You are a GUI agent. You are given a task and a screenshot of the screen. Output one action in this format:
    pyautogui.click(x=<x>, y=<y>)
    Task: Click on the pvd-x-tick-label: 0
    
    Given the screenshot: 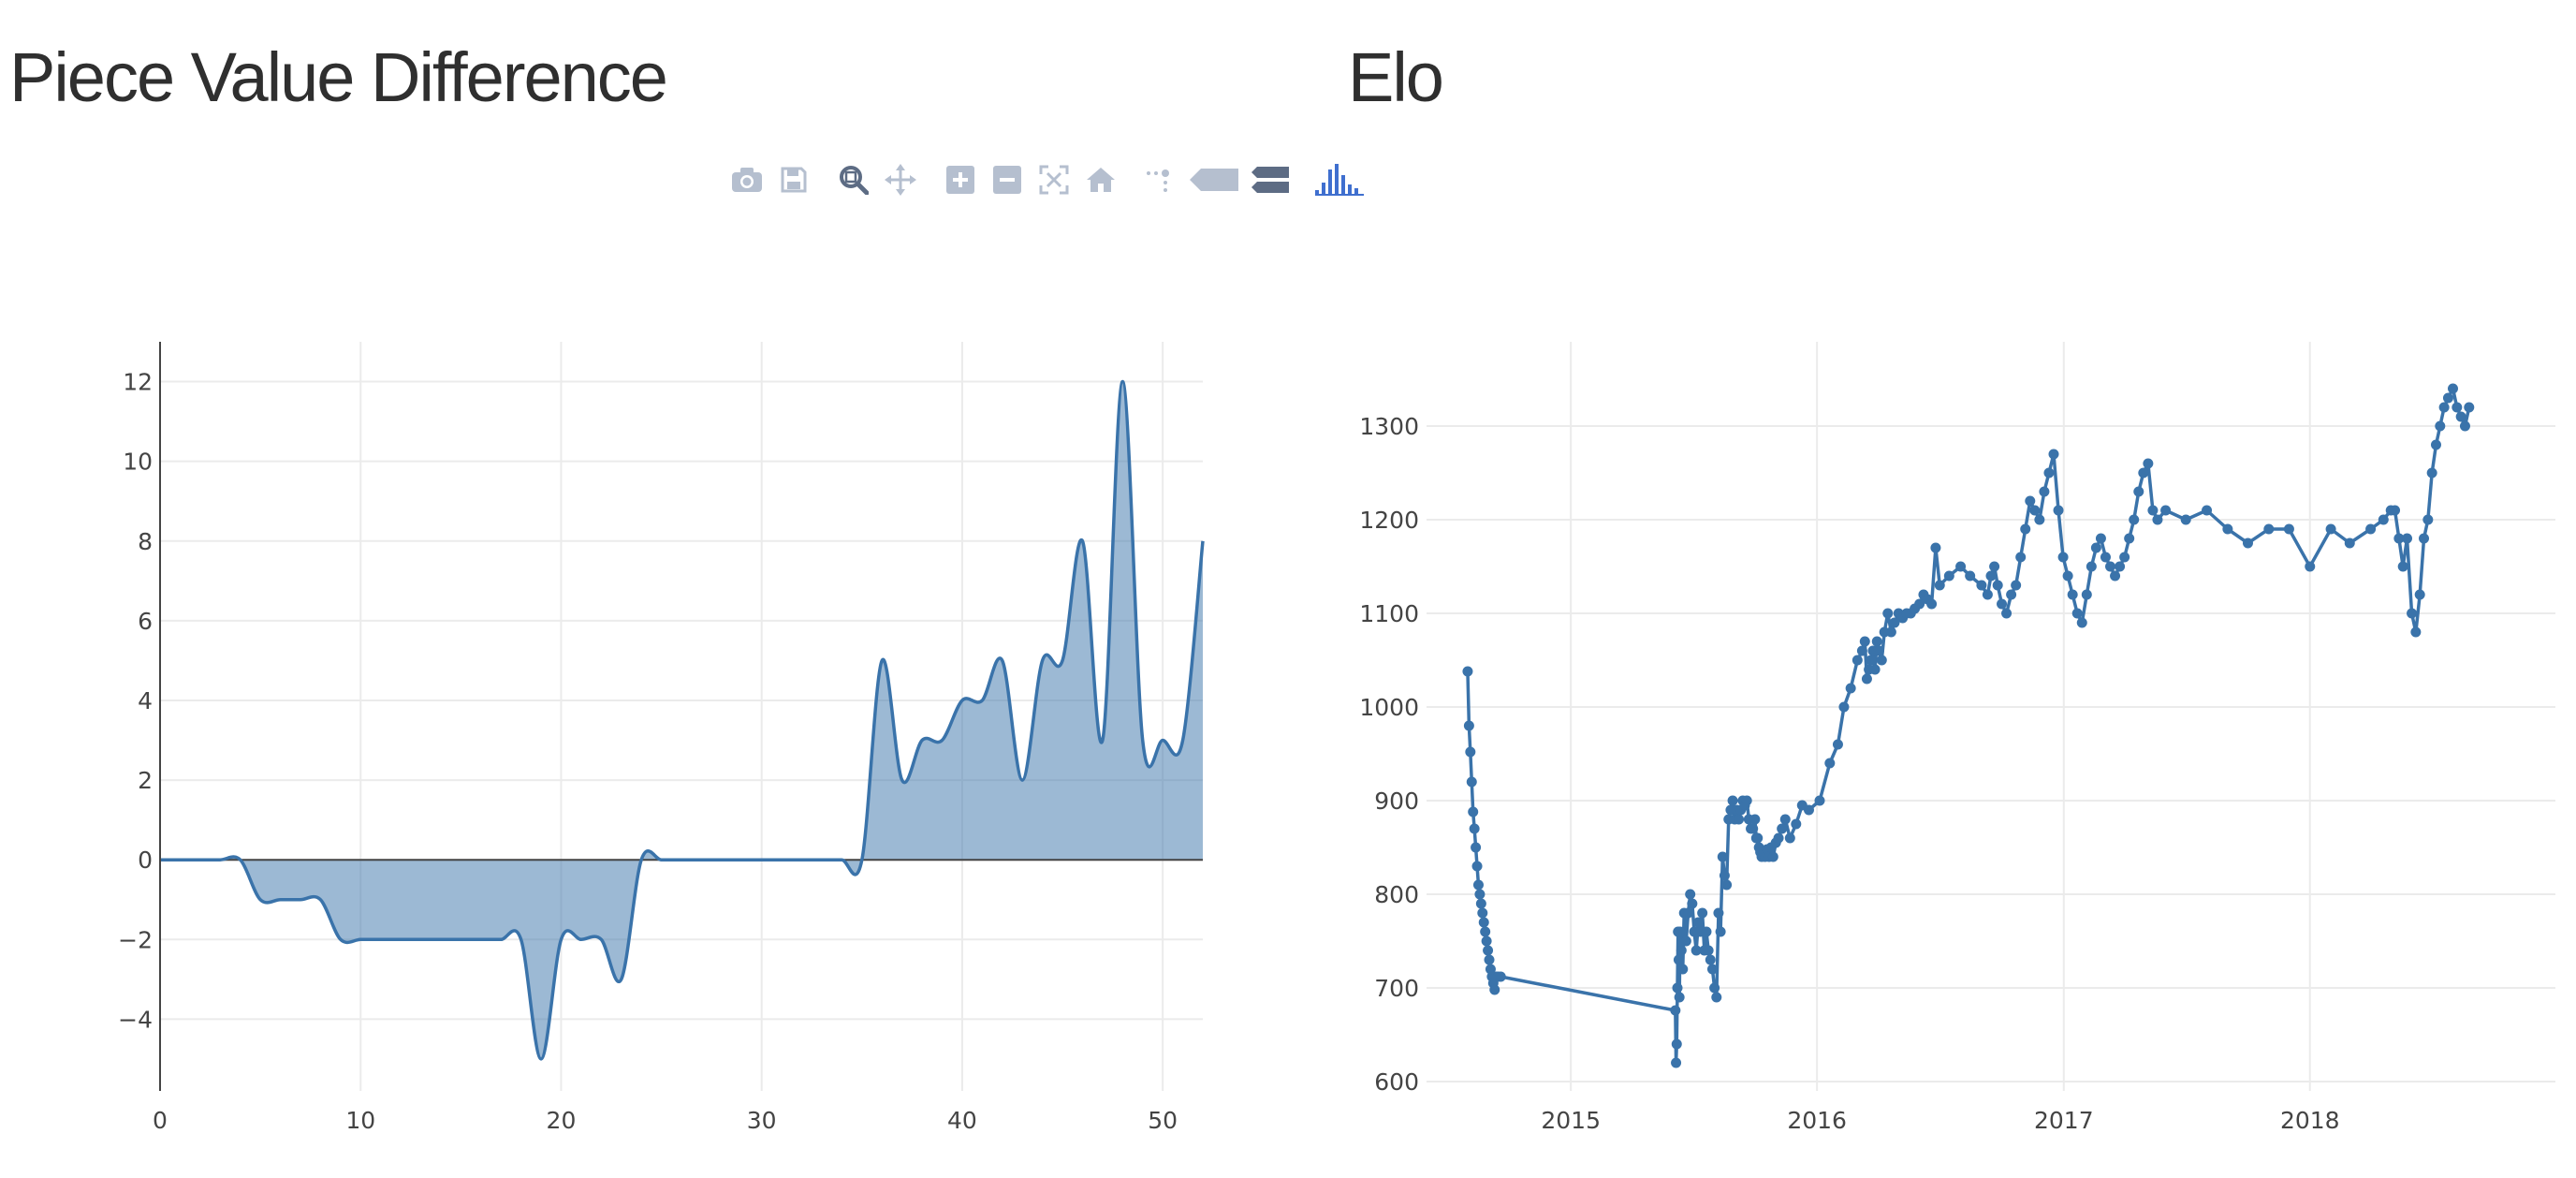 What is the action you would take?
    pyautogui.click(x=160, y=1120)
    